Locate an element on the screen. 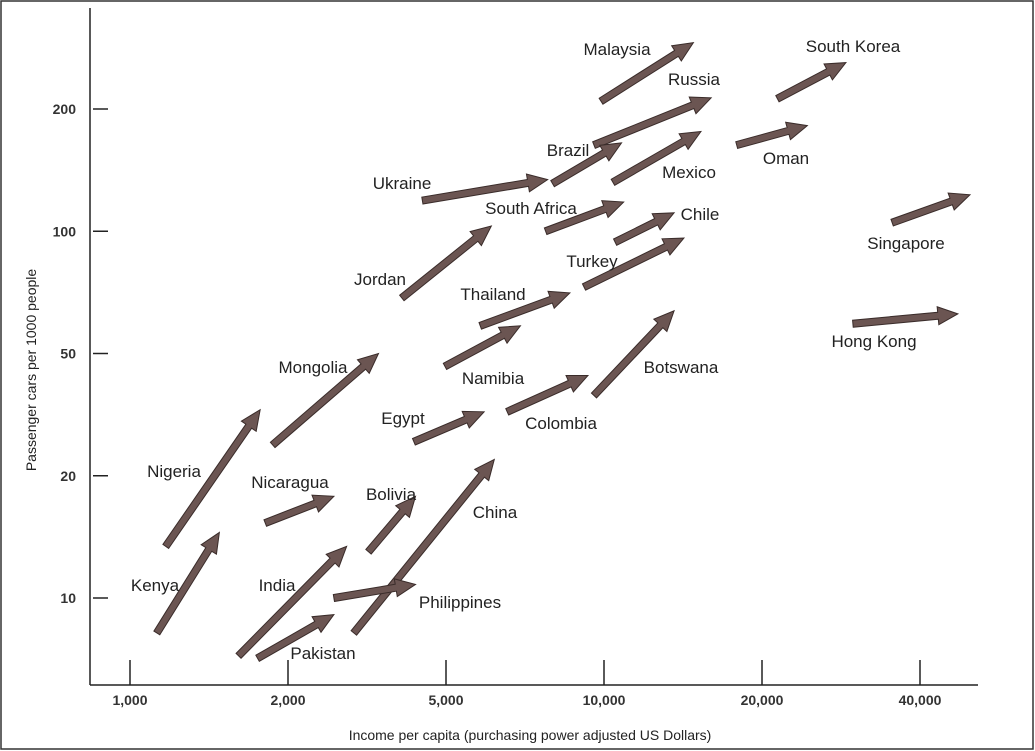 This screenshot has height=751, width=1035. arrow-label: South Korea is located at coordinates (853, 46).